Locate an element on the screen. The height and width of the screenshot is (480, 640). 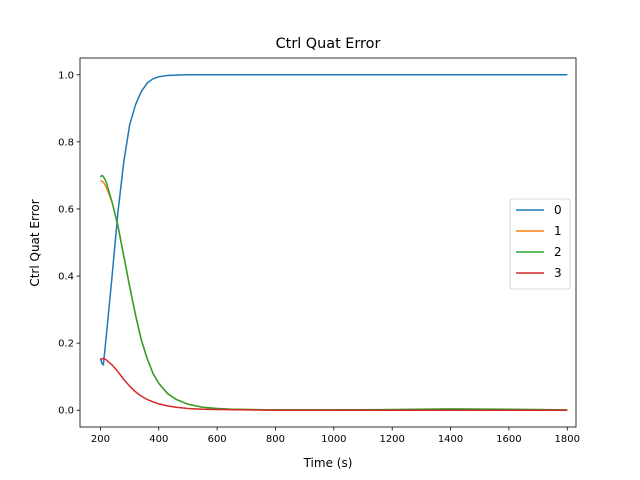
x-tick-label: 400 is located at coordinates (158, 439).